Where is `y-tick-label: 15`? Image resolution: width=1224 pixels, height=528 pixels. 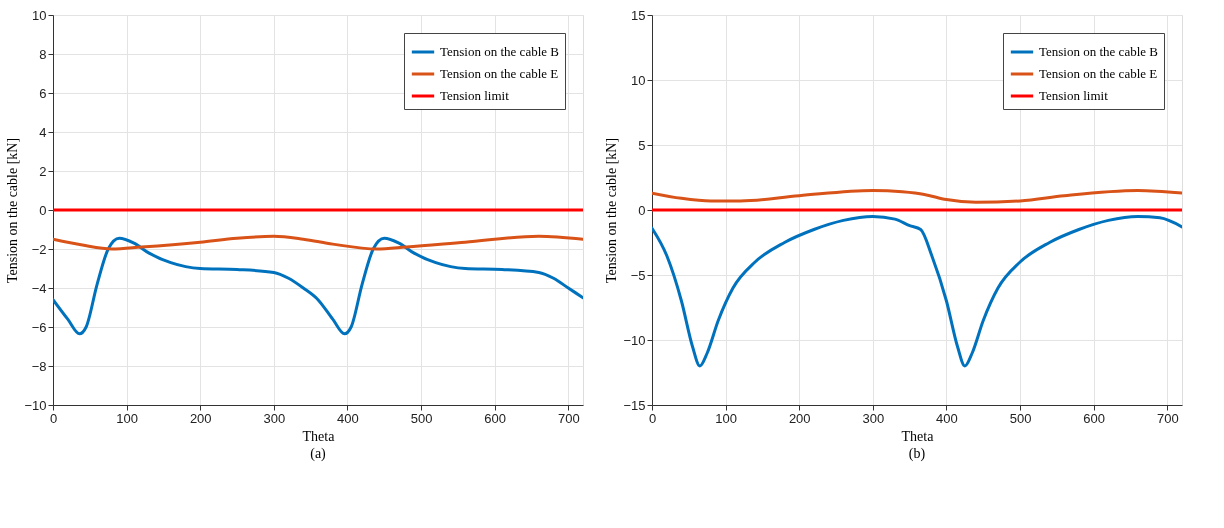 y-tick-label: 15 is located at coordinates (638, 15).